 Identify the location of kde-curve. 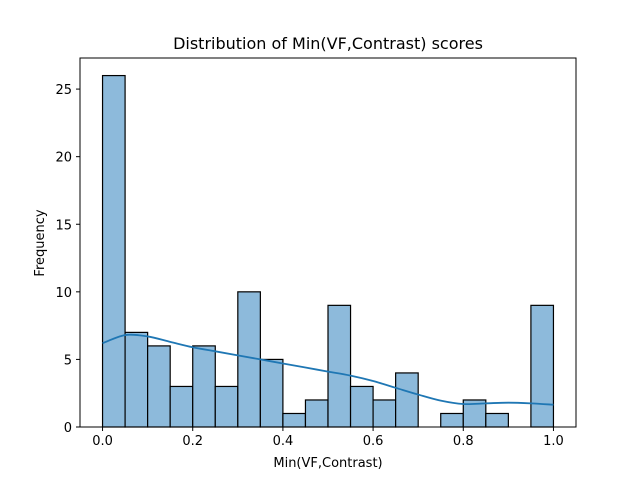
(328, 369).